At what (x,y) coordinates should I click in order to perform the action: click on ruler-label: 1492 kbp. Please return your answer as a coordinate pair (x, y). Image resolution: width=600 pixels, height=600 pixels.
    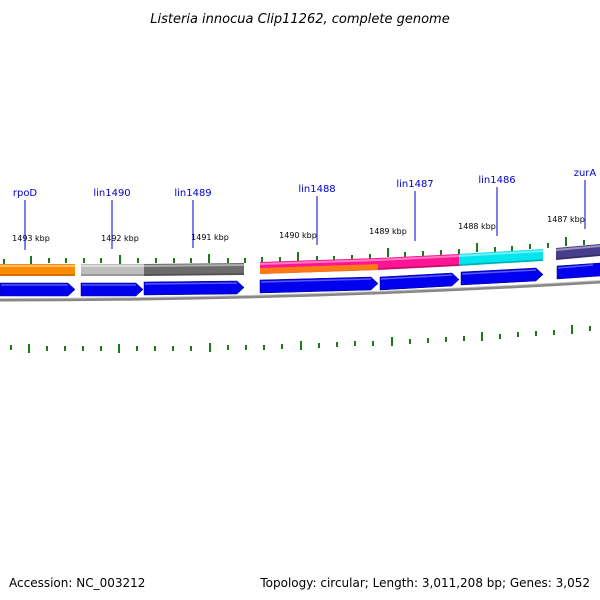
    Looking at the image, I should click on (120, 238).